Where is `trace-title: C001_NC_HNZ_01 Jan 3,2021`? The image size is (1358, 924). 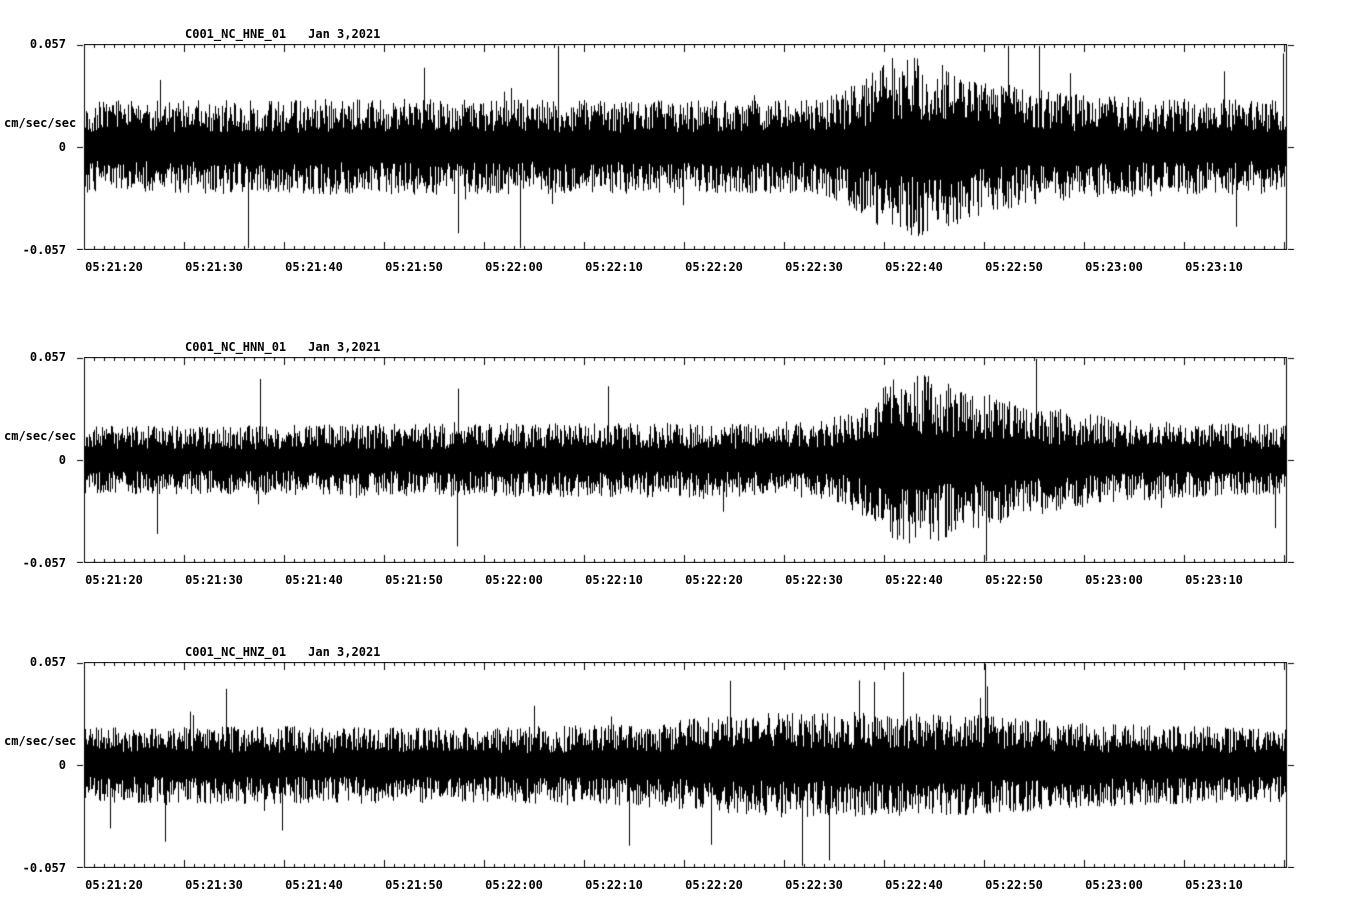
trace-title: C001_NC_HNZ_01 Jan 3,2021 is located at coordinates (282, 652).